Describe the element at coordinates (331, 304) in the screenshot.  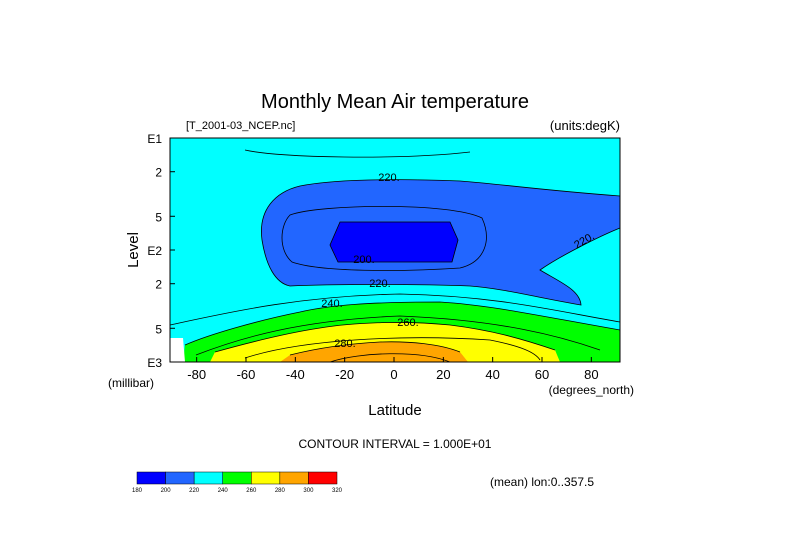
I see `contour-label: 240.` at that location.